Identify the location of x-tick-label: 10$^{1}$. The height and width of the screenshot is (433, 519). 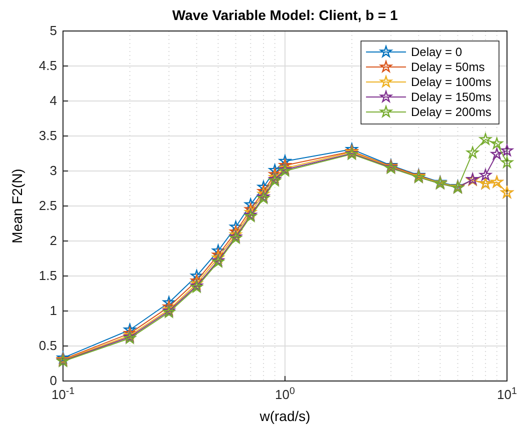
(507, 394).